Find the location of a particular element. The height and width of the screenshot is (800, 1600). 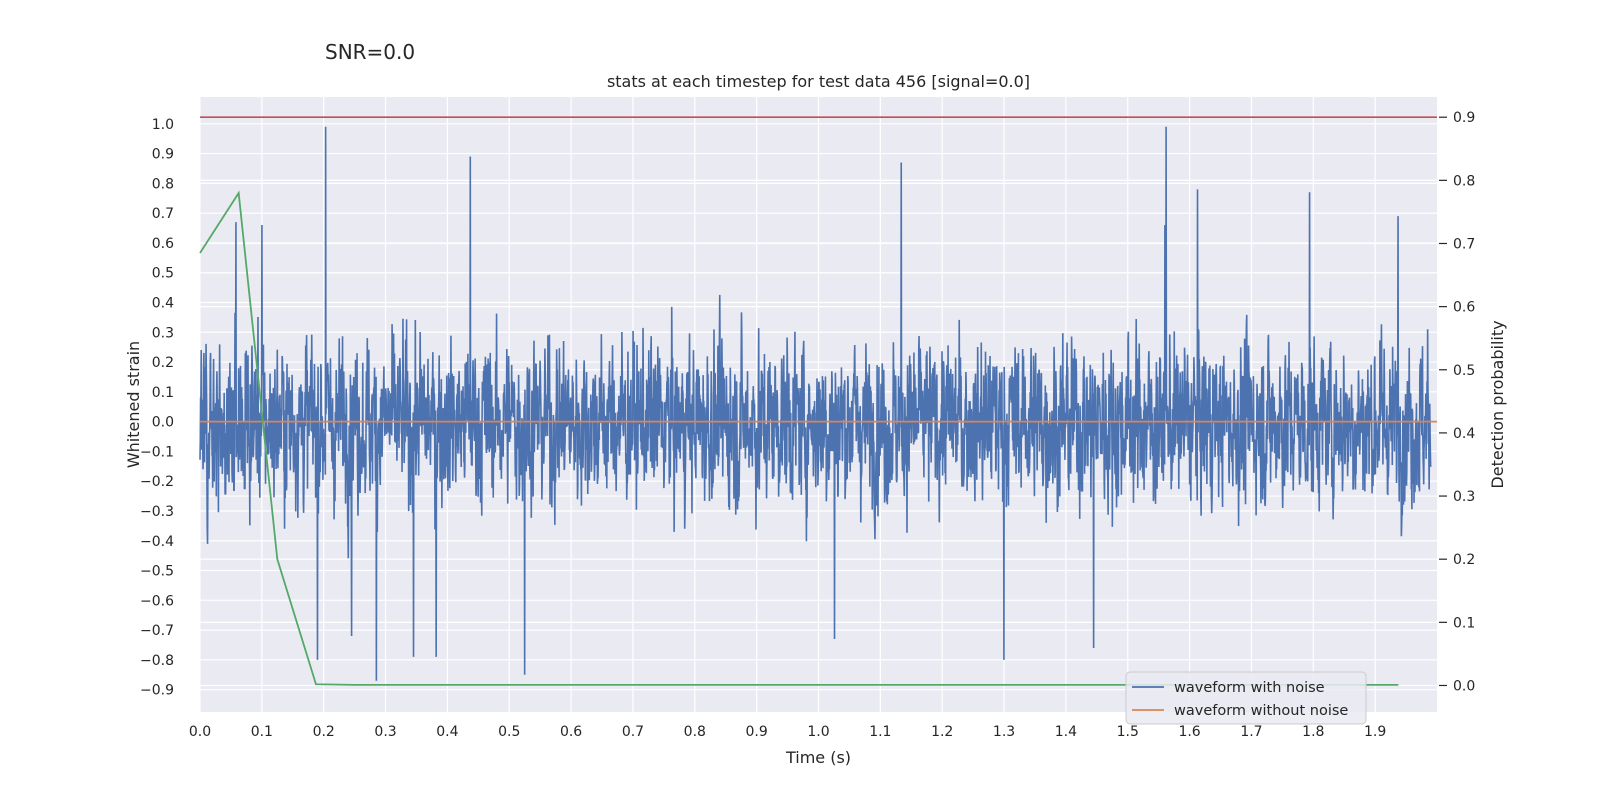

y-tick-label: −0.2 is located at coordinates (157, 482).